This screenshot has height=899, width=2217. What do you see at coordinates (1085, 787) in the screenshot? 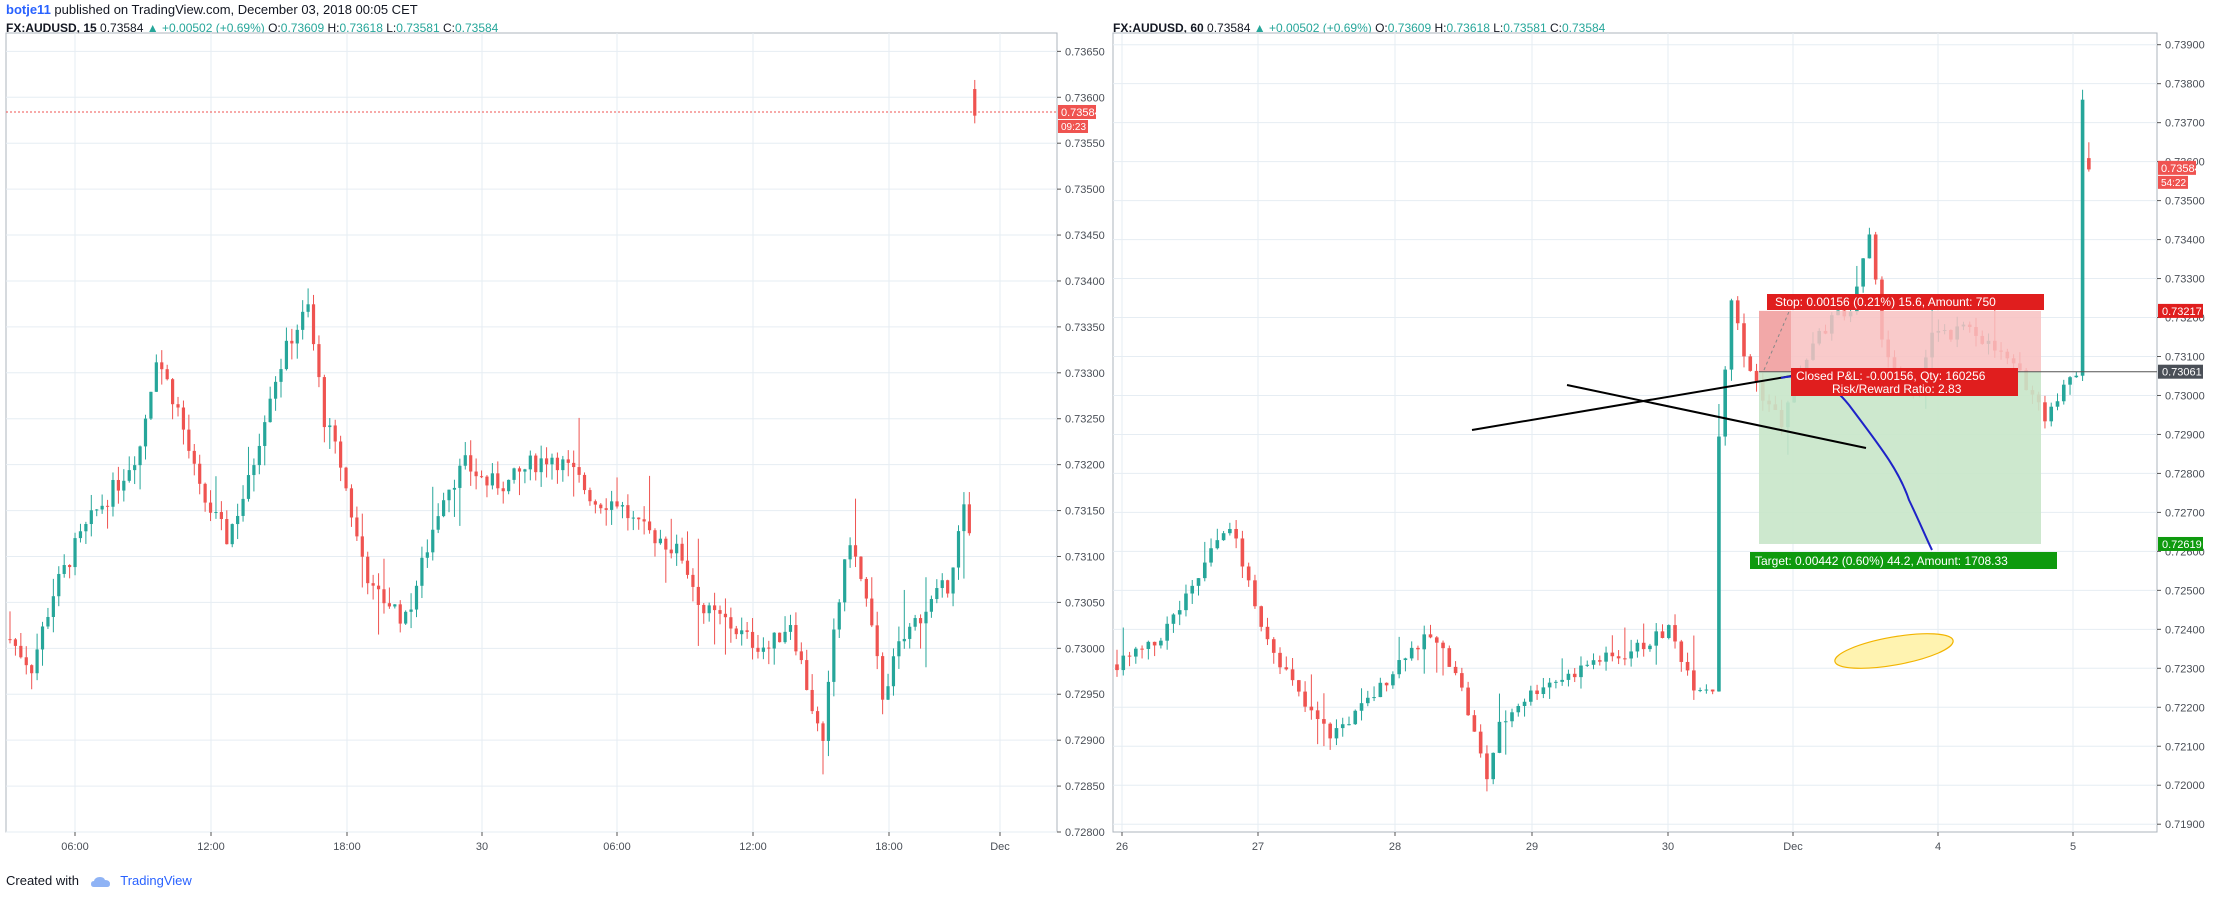
I see `y-tick-label: 0.72850` at bounding box center [1085, 787].